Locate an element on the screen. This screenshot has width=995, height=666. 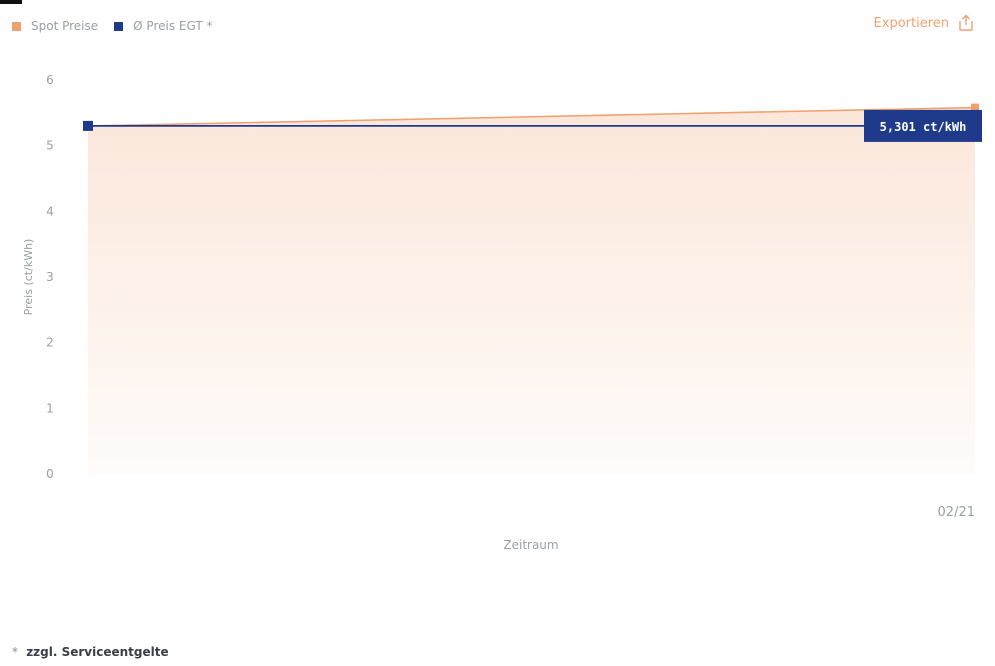
y-tick-label: 4 is located at coordinates (50, 211).